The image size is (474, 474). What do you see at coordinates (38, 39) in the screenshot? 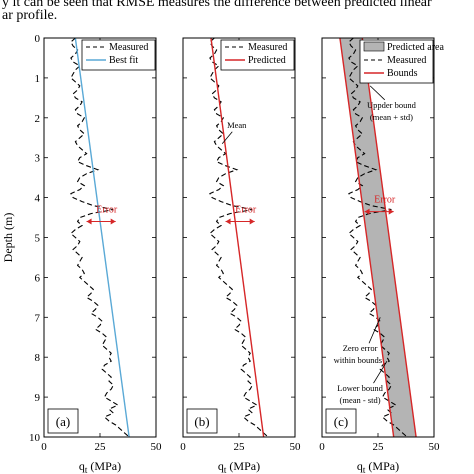
I see `y-tick-label: 0` at bounding box center [38, 39].